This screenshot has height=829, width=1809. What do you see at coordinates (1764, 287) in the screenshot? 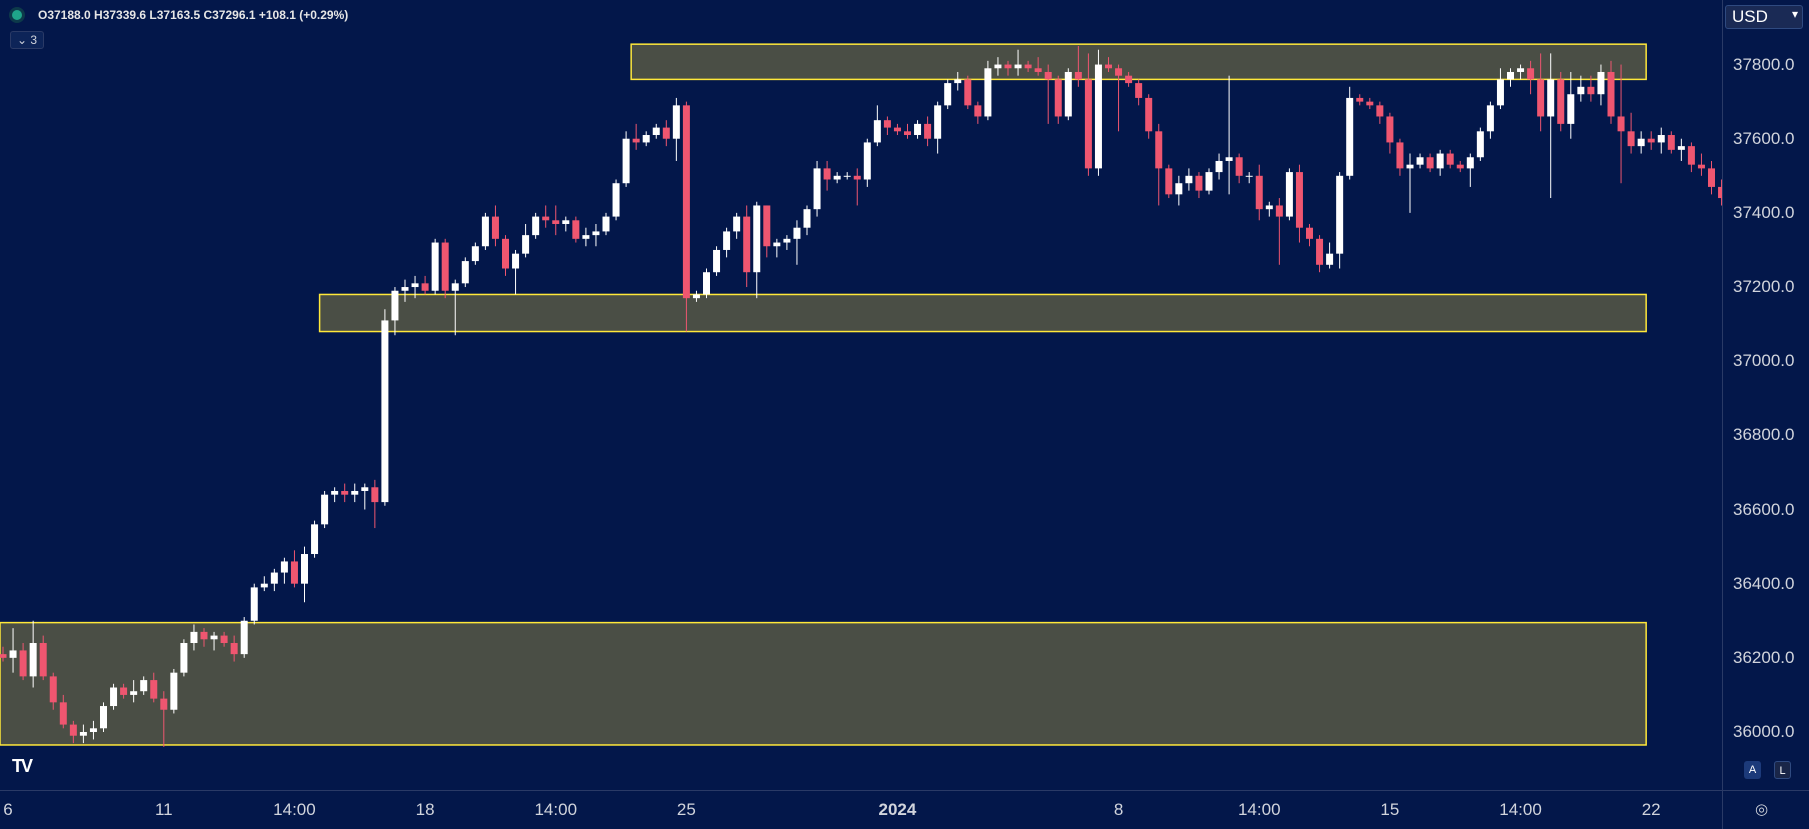
I see `price-tick-label: 37200.0` at bounding box center [1764, 287].